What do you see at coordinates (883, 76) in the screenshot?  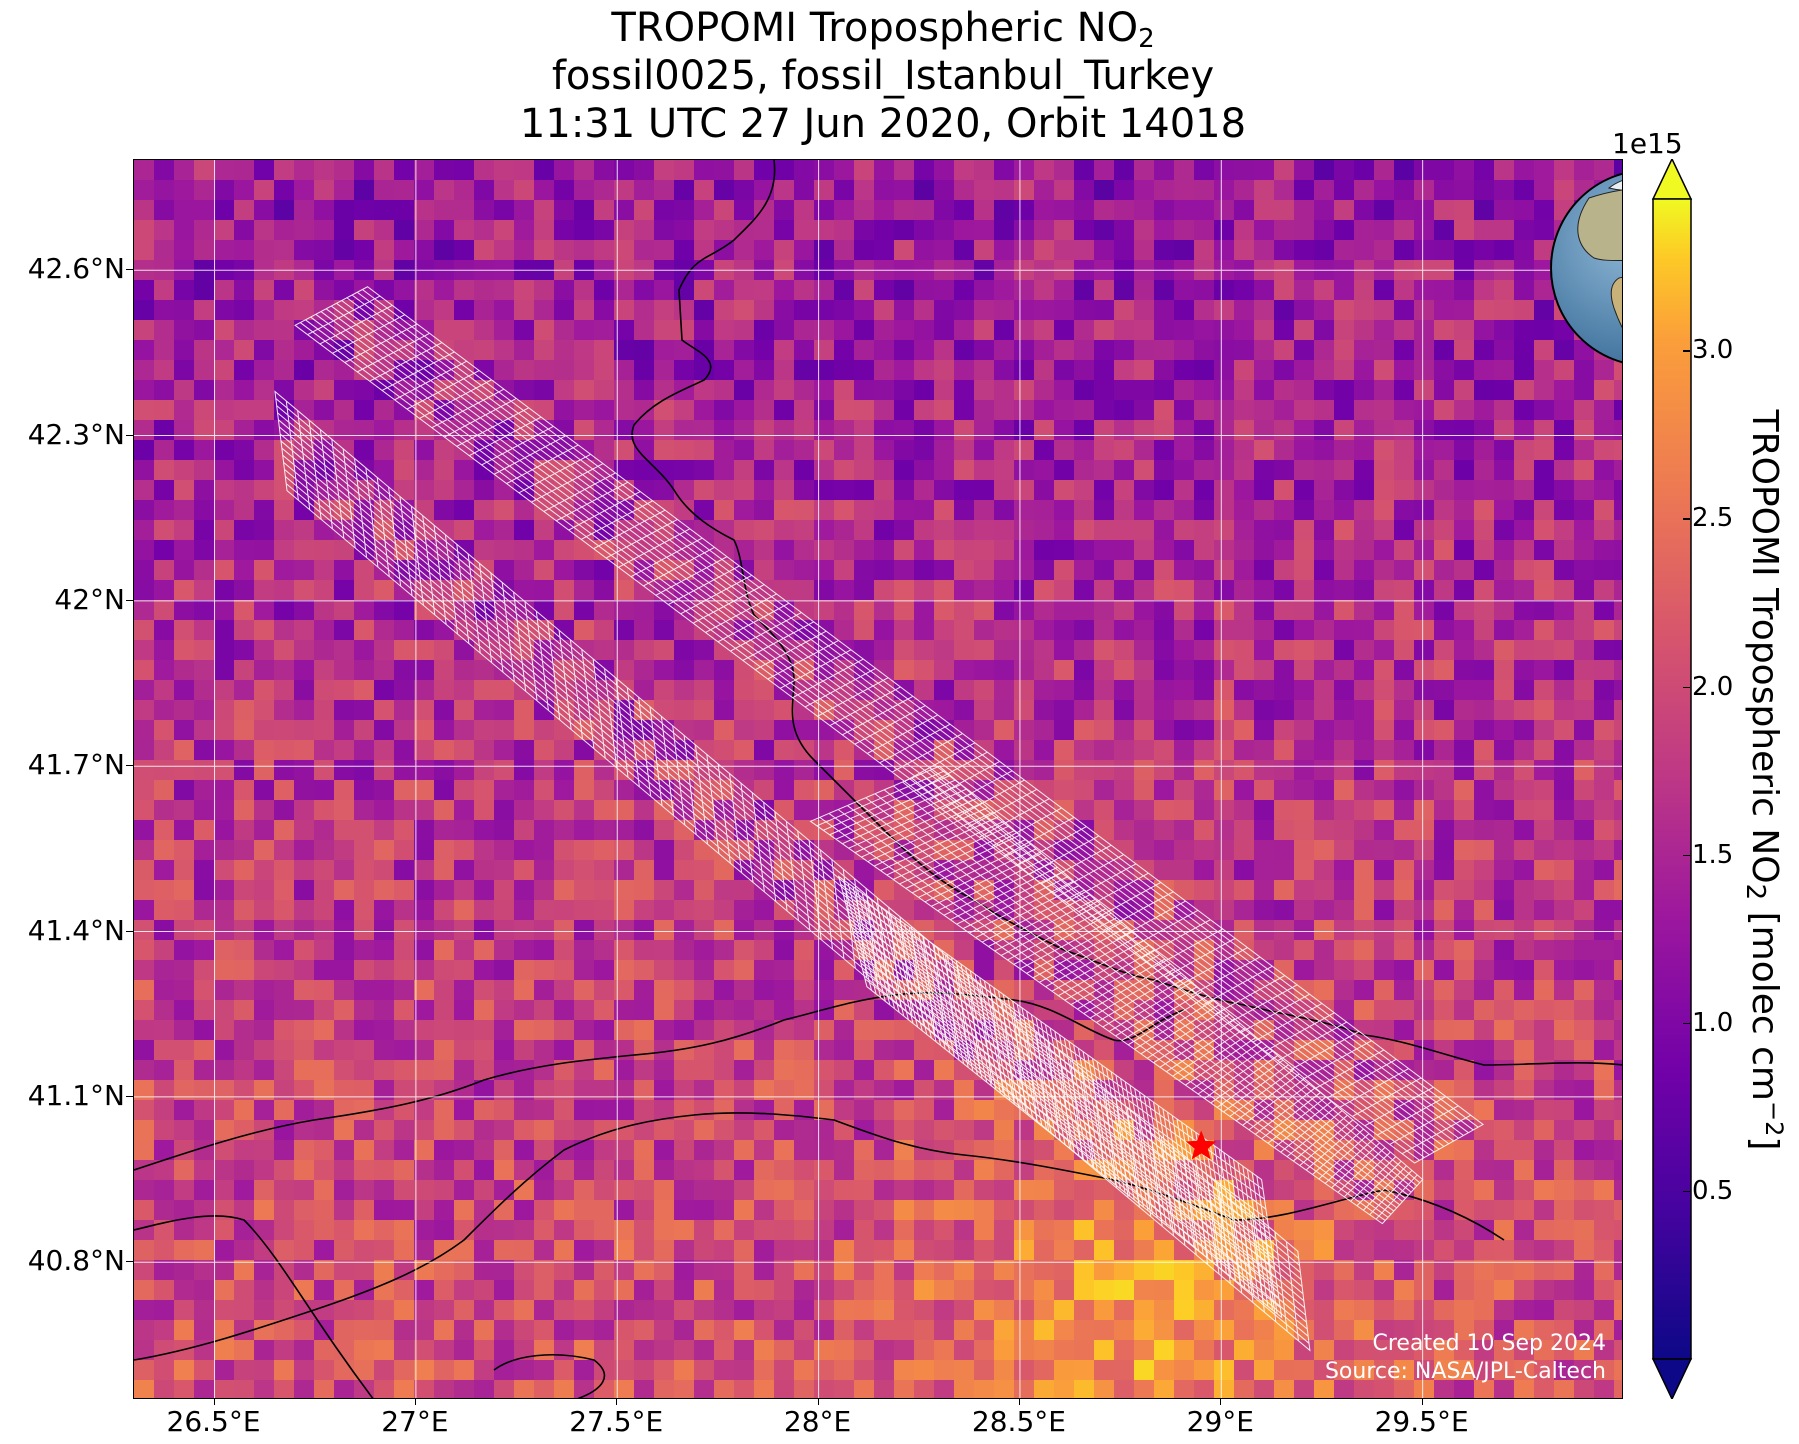 I see `chart-subtitle-target: fossil0025, fossil_Istanbul_Turkey` at bounding box center [883, 76].